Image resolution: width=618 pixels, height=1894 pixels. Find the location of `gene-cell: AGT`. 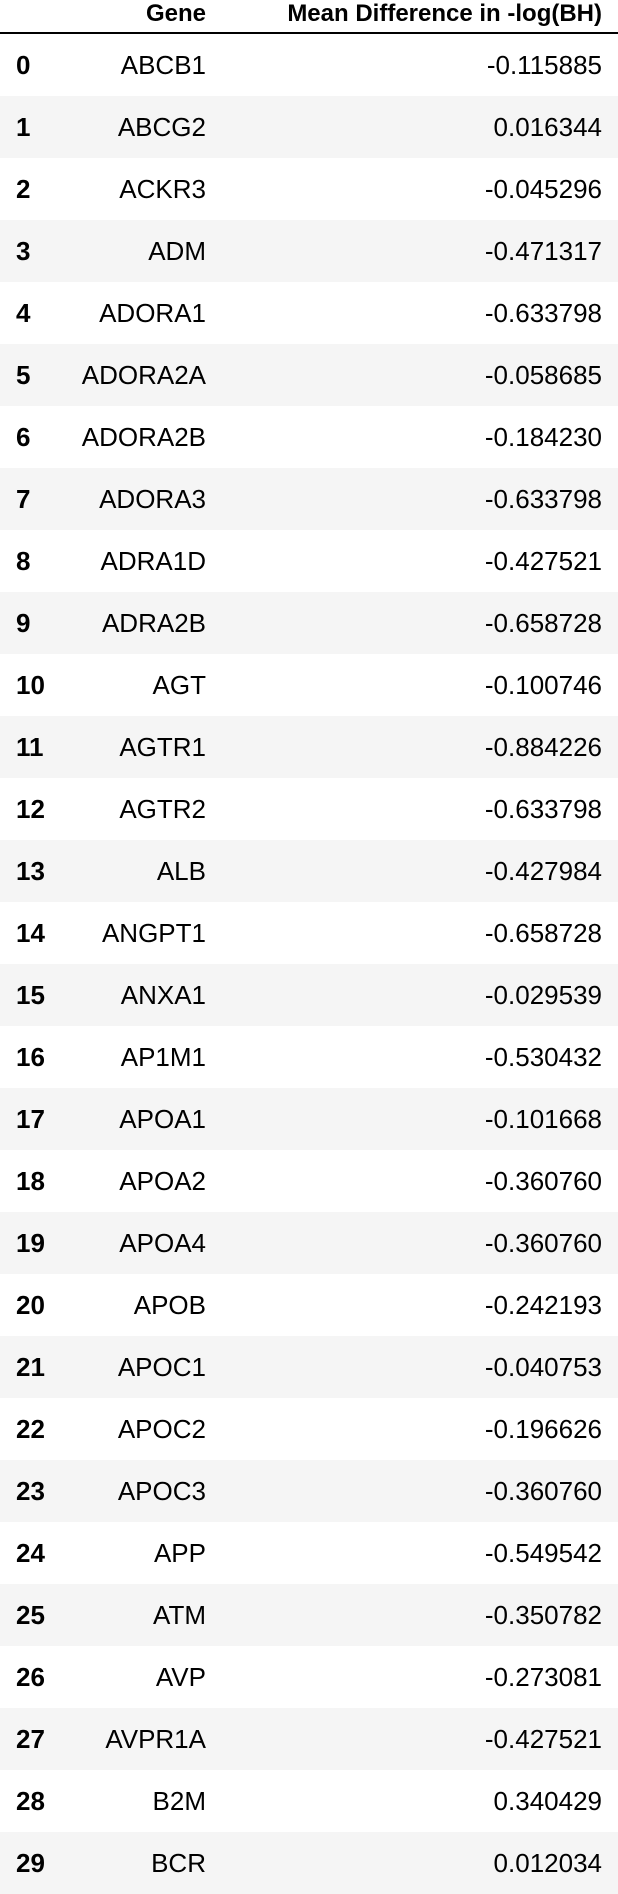

gene-cell: AGT is located at coordinates (179, 685).